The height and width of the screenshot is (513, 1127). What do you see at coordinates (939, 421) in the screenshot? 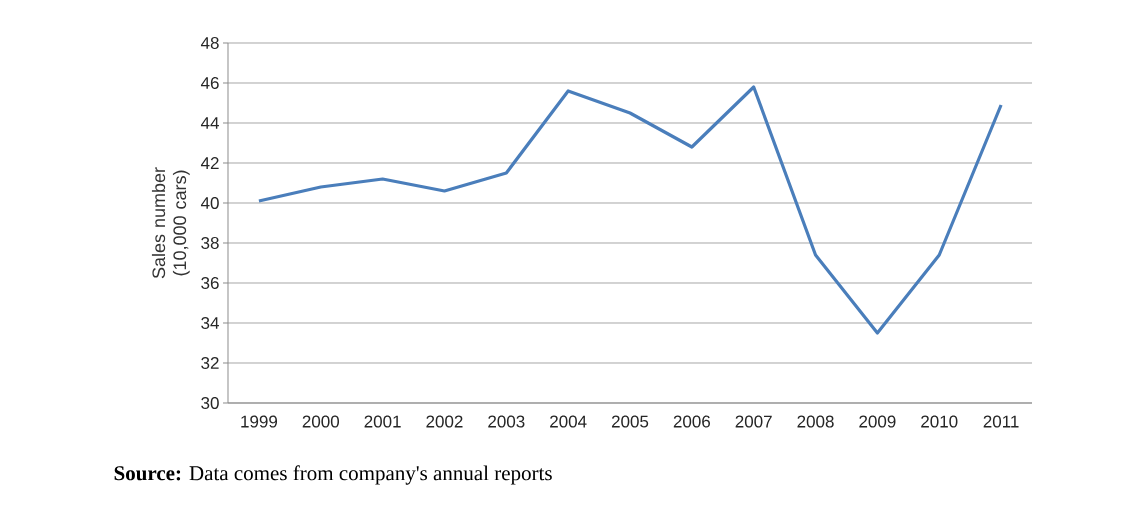
I see `x-tick-label: 2010` at bounding box center [939, 421].